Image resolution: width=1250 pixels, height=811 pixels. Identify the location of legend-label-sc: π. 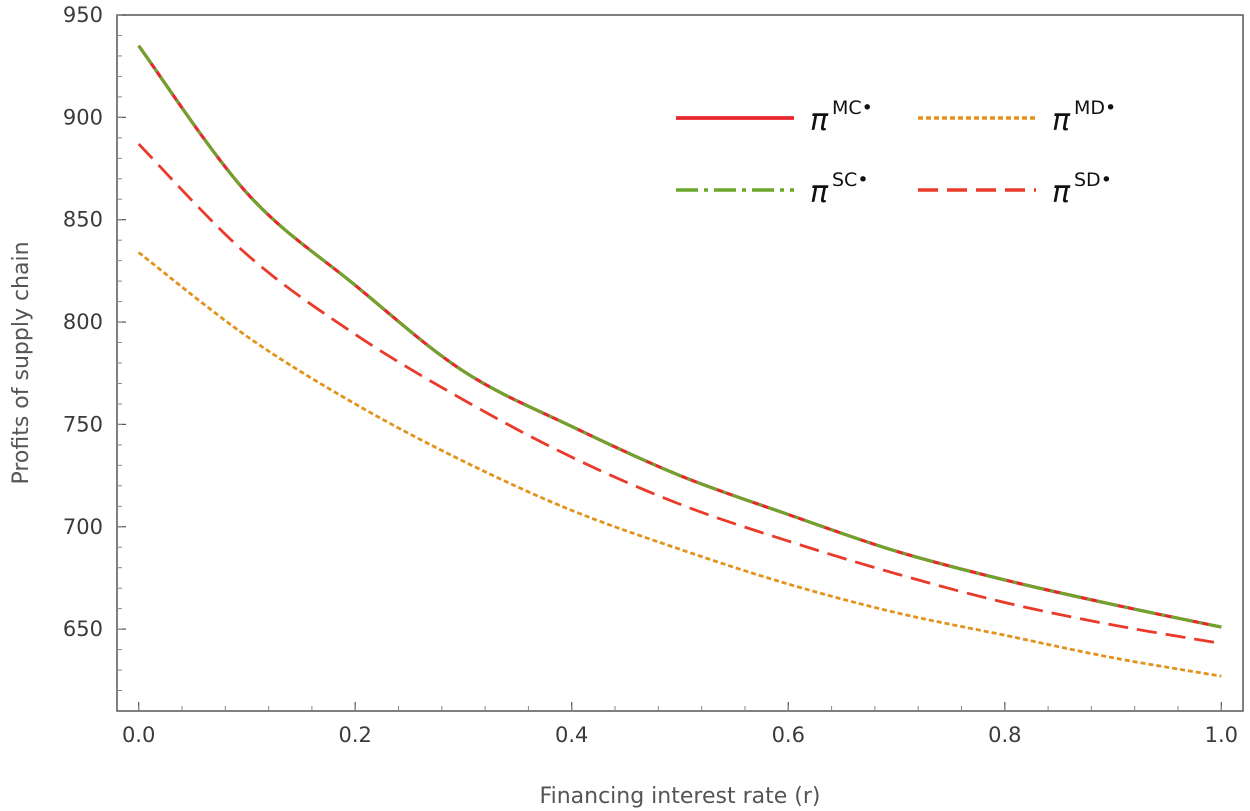
(819, 192).